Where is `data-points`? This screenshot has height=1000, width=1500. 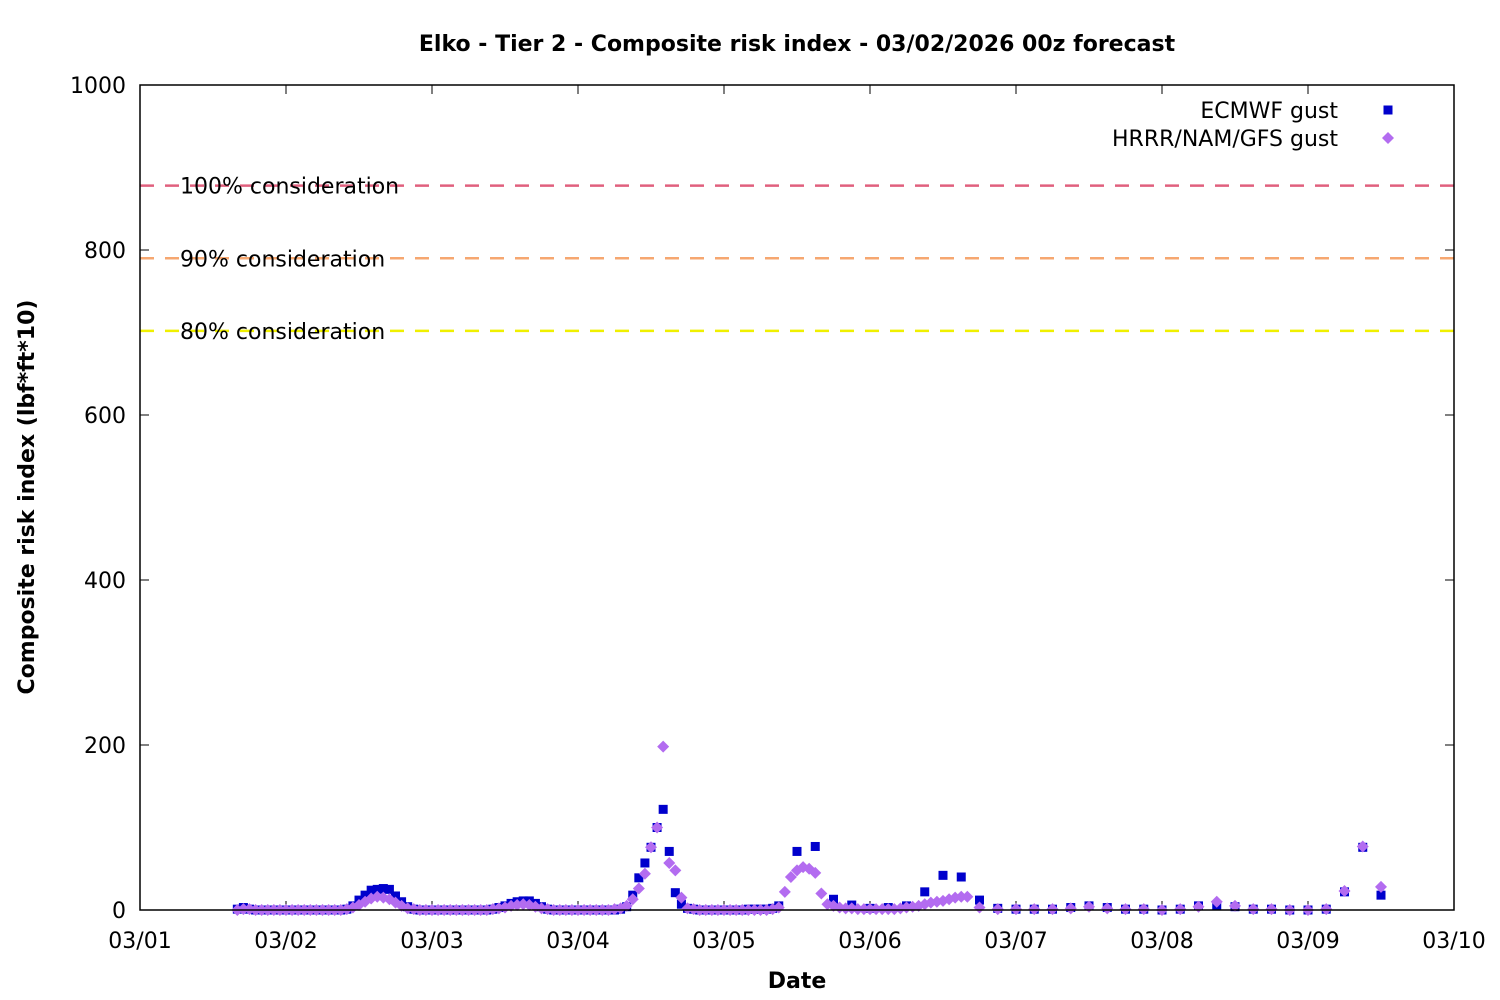 data-points is located at coordinates (809, 828).